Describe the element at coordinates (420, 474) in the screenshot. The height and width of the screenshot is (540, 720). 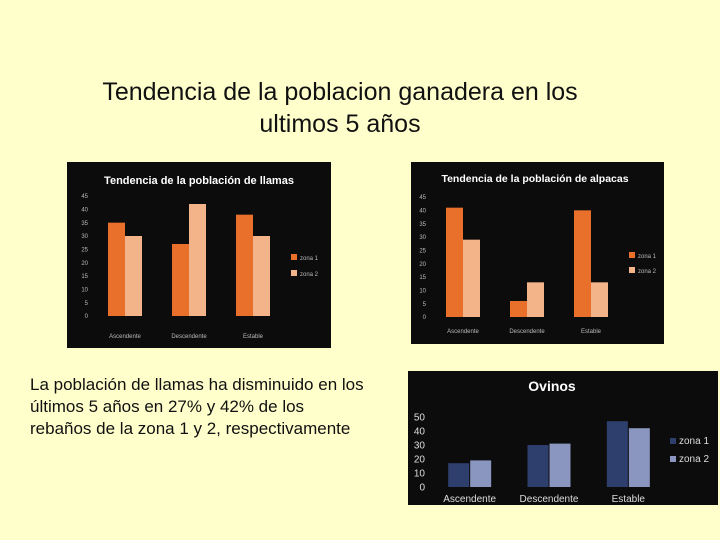
I see `ovinos-y-tick-label: 10` at that location.